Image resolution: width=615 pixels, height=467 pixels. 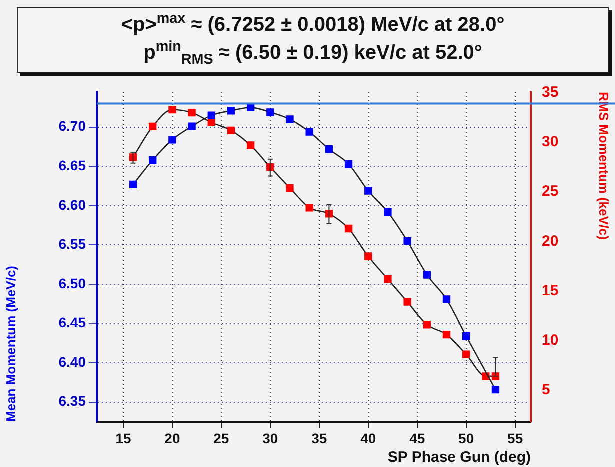 I want to click on y-tick-label: 6.70, so click(x=72, y=126).